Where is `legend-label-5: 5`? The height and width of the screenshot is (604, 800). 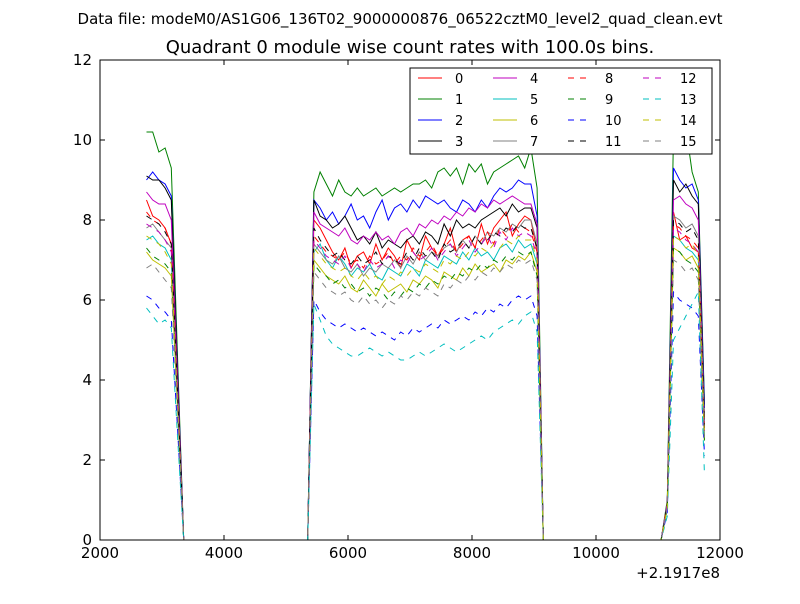
legend-label-5: 5 is located at coordinates (534, 100).